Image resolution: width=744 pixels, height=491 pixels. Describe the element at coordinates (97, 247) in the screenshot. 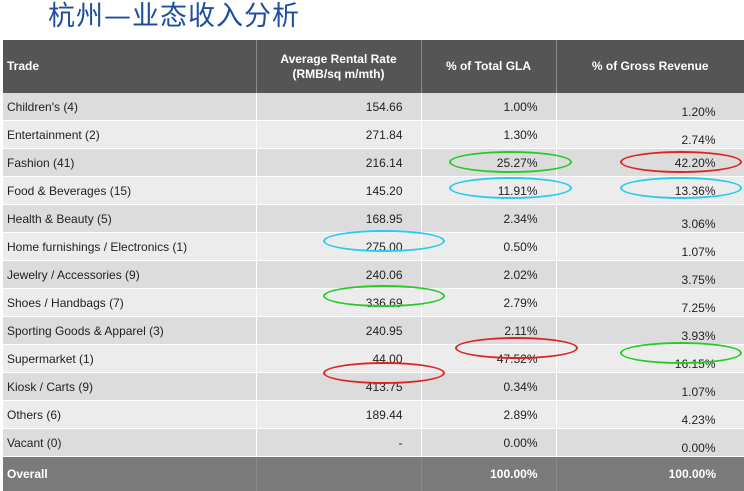

I see `trade-cell-value: Home furnishings / Electronics (1)` at that location.